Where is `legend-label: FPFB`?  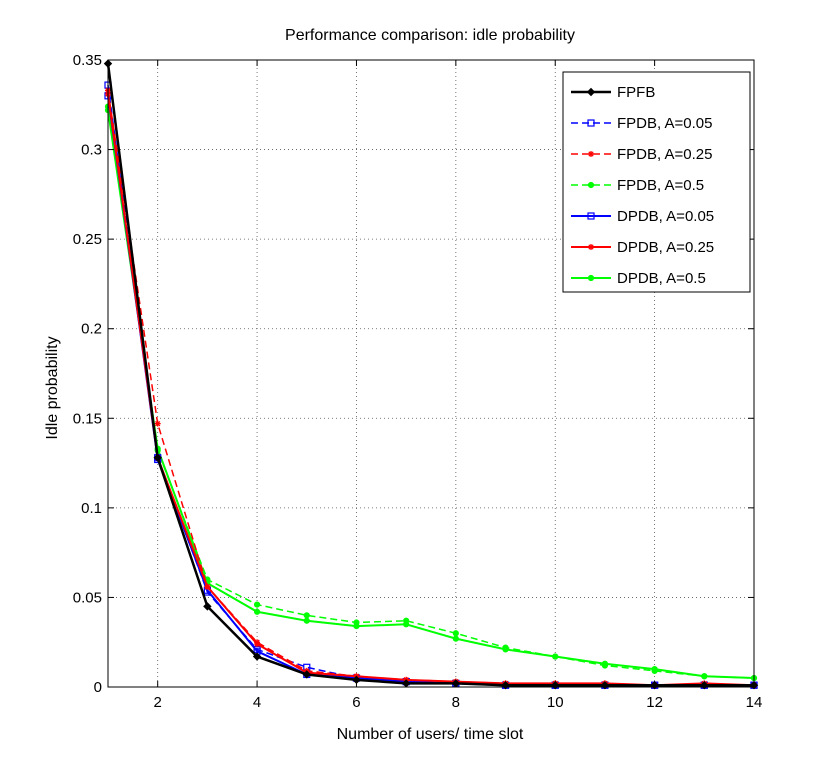 legend-label: FPFB is located at coordinates (636, 92).